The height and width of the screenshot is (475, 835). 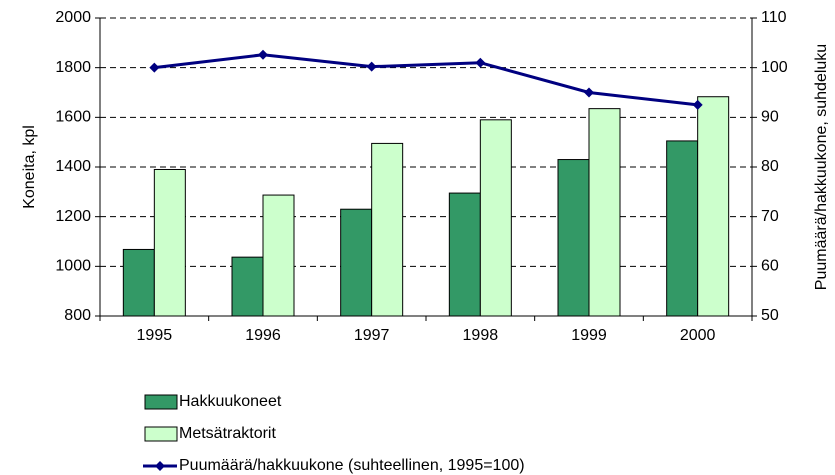 I want to click on y-tick-label: 1000, so click(x=73, y=266).